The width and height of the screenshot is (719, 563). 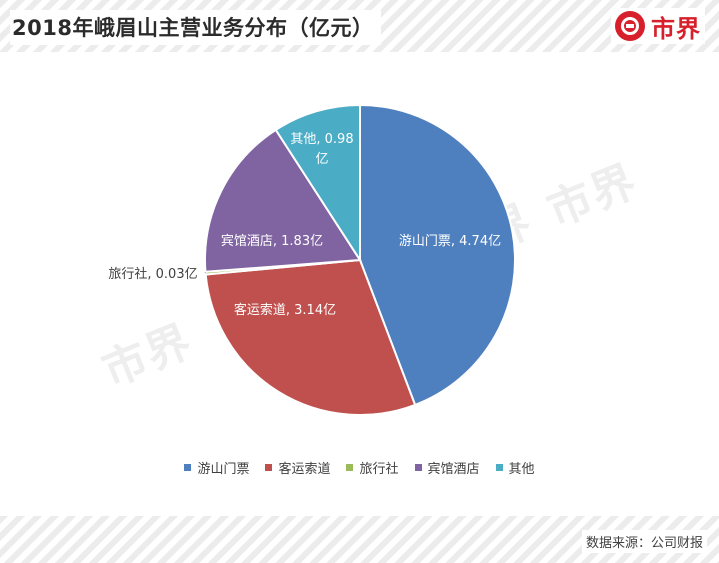 I want to click on pie-slice-游山门票, so click(x=437, y=255).